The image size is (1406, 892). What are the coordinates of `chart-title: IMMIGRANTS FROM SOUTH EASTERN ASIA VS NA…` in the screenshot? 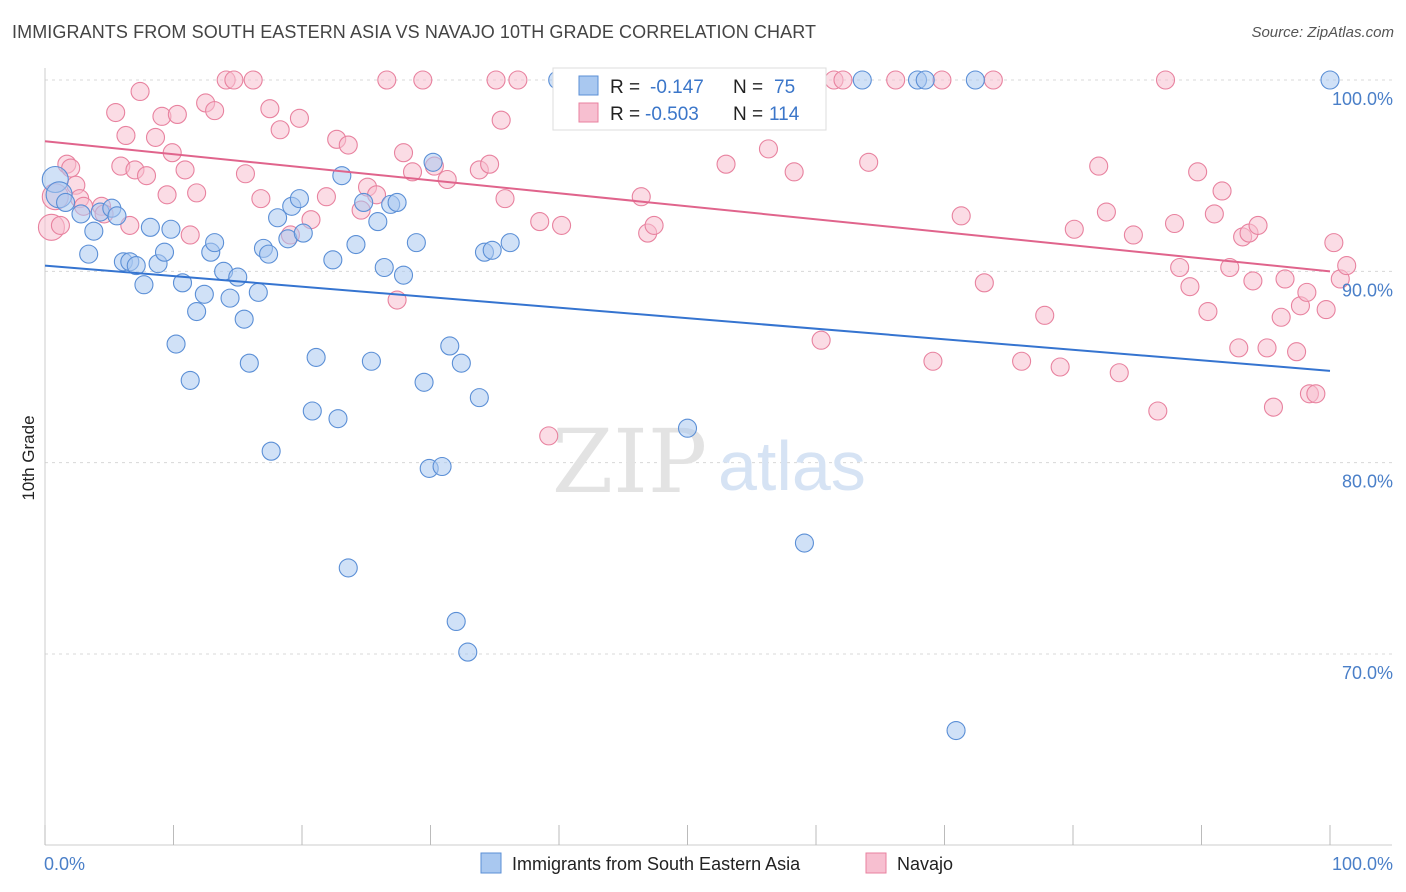 It's located at (414, 32).